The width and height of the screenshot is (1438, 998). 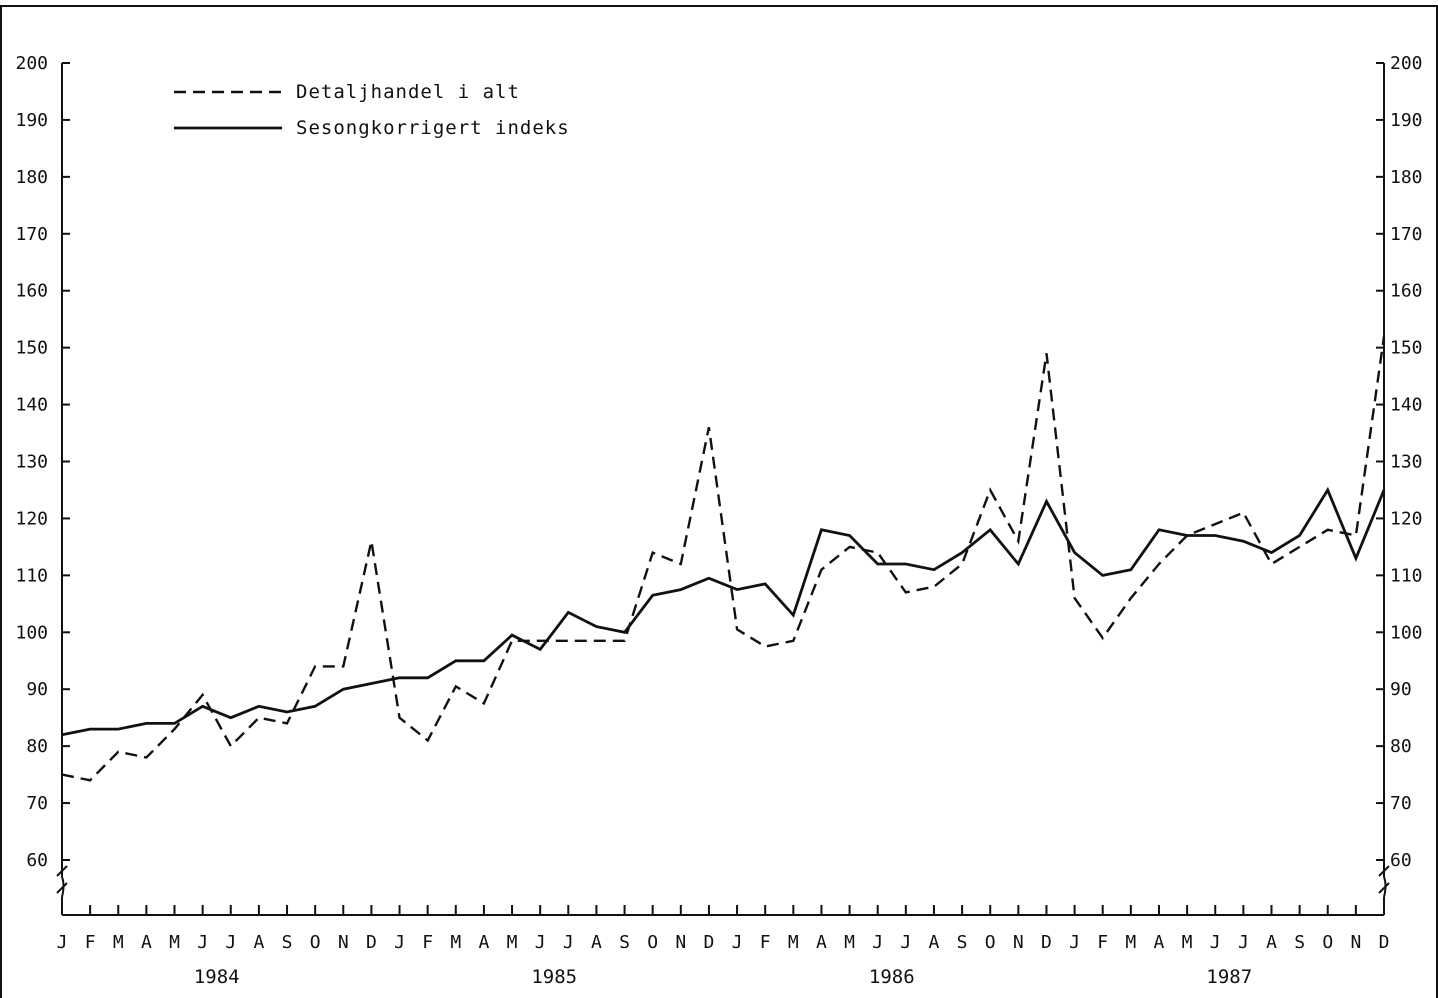 What do you see at coordinates (1406, 348) in the screenshot?
I see `right-y-tick-label: 150` at bounding box center [1406, 348].